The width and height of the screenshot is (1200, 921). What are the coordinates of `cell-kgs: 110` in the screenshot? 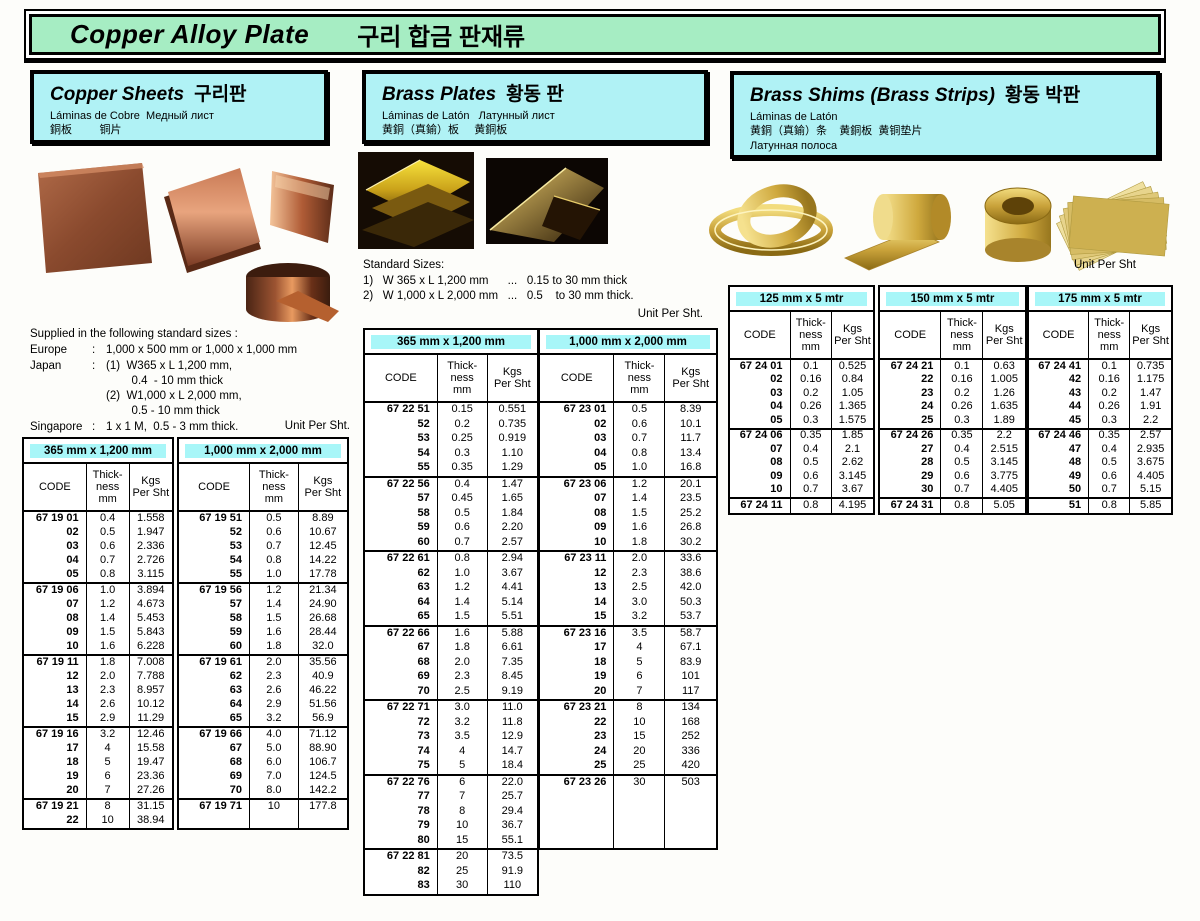 It's located at (511, 886).